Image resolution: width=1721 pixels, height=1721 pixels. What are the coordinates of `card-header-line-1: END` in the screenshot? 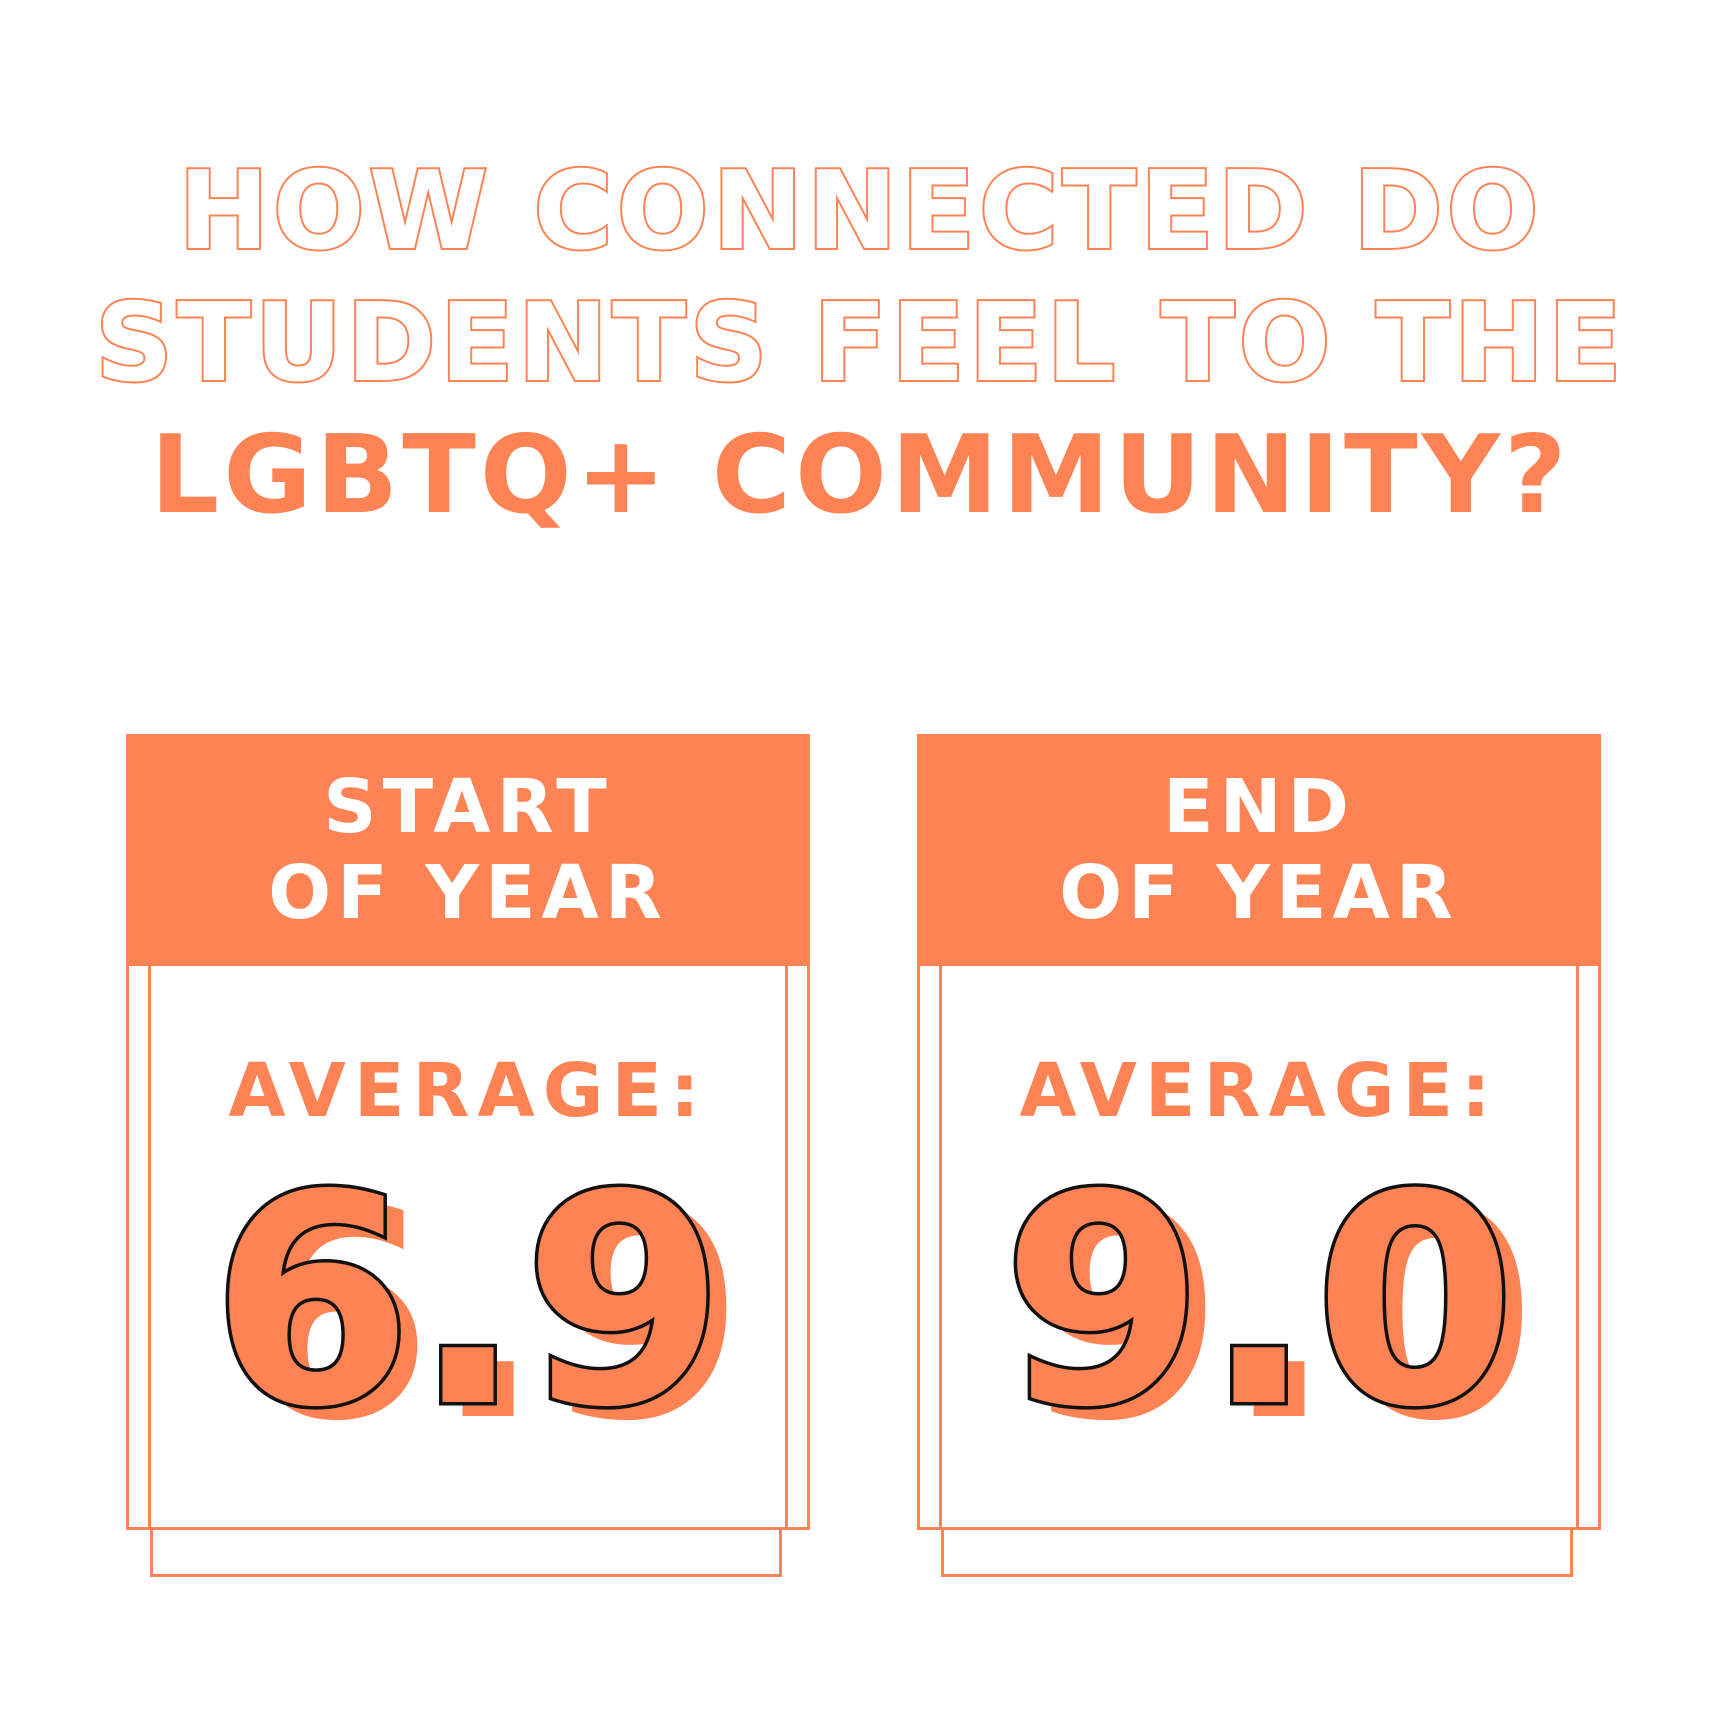 It's located at (1259, 807).